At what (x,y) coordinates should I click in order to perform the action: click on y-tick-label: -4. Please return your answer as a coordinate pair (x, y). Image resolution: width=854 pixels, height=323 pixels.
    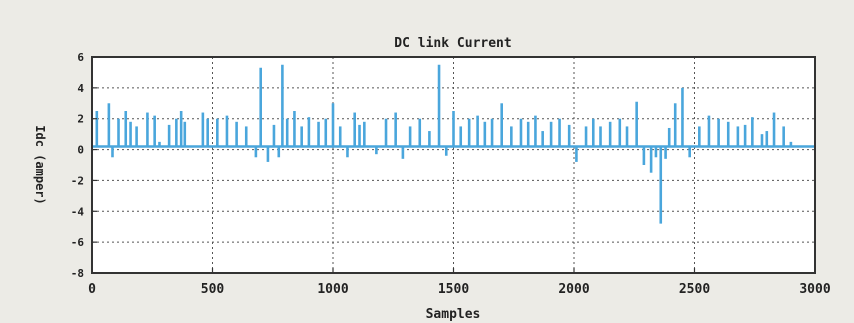
    Looking at the image, I should click on (78, 211).